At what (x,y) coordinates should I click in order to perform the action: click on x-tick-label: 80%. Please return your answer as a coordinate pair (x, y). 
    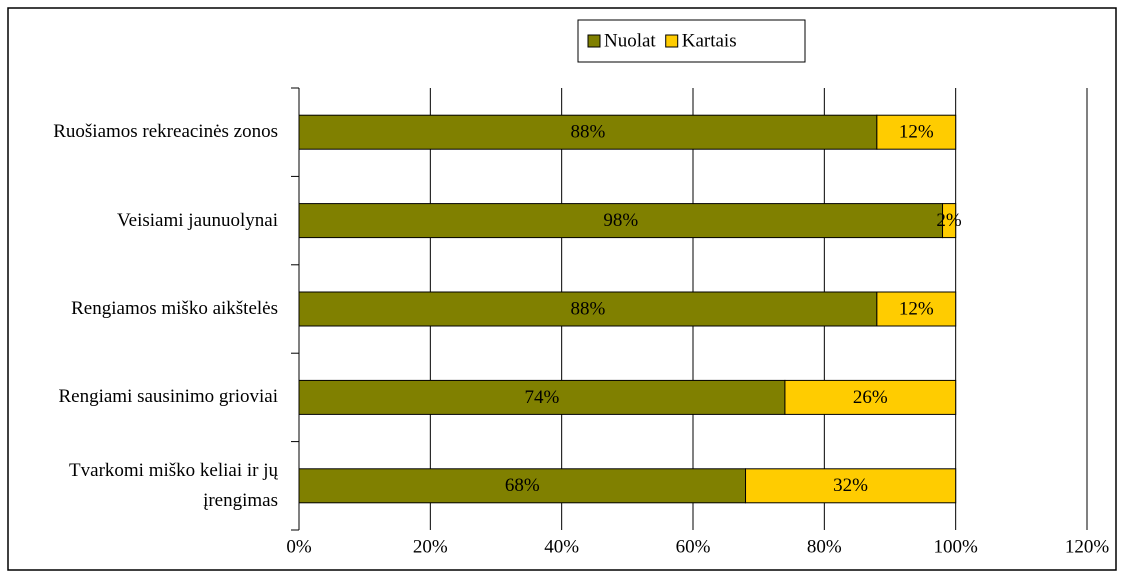
    Looking at the image, I should click on (824, 546).